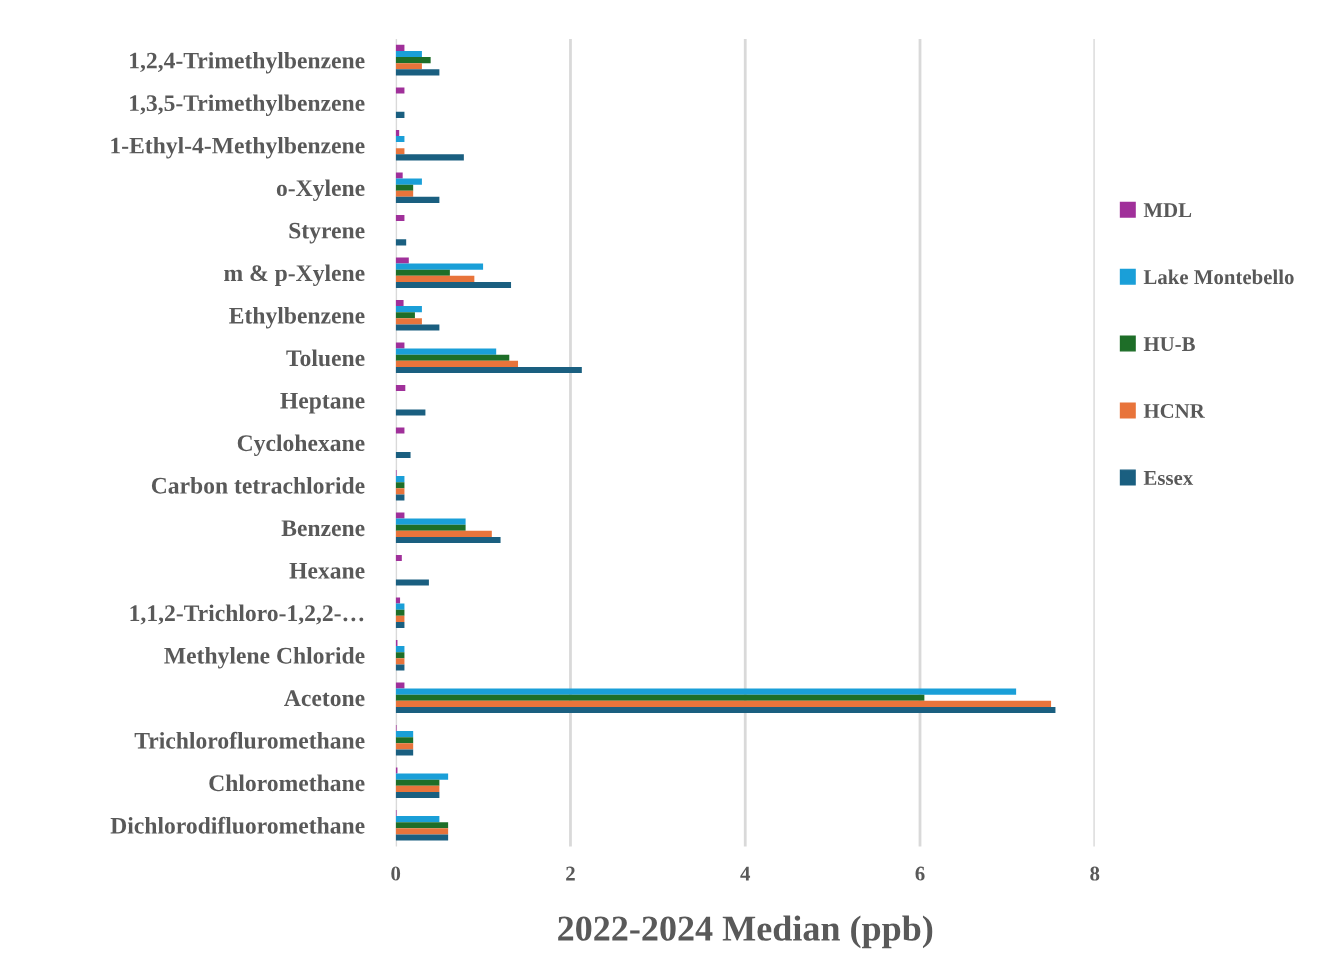 This screenshot has height=973, width=1319. I want to click on y-tick-label: Heptane, so click(322, 403).